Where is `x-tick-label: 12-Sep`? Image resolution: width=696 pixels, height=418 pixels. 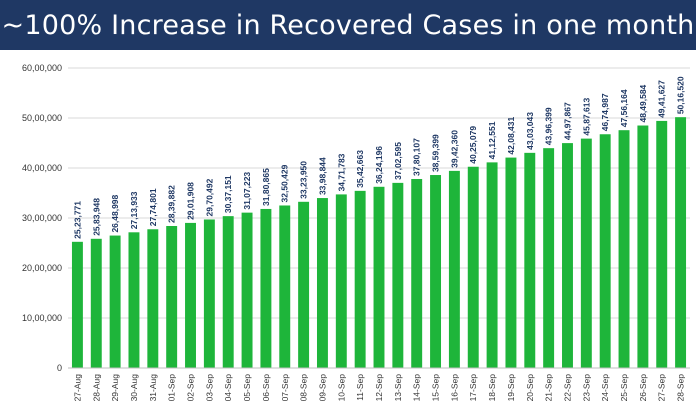
x-tick-label: 12-Sep is located at coordinates (379, 388).